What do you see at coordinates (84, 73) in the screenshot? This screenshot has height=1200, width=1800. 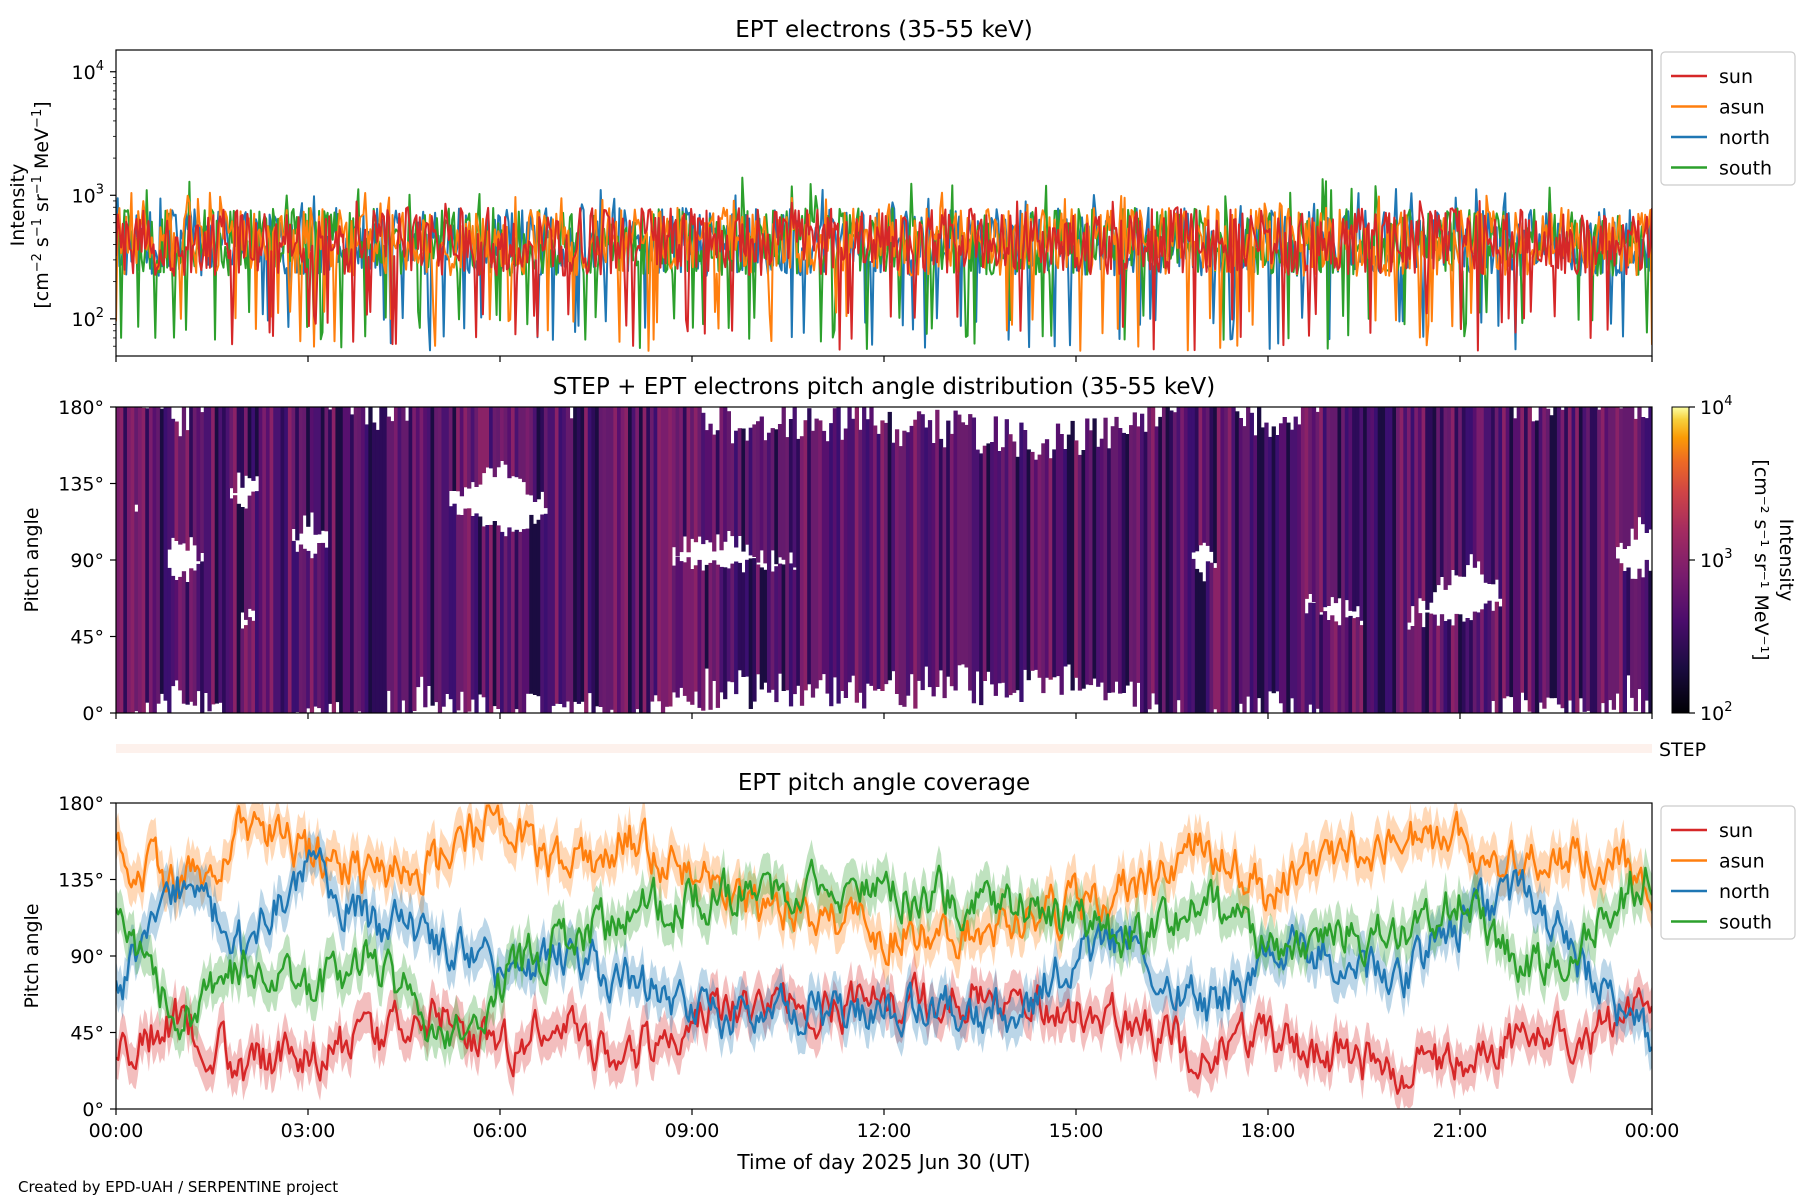 I see `y-tick-base: 10` at bounding box center [84, 73].